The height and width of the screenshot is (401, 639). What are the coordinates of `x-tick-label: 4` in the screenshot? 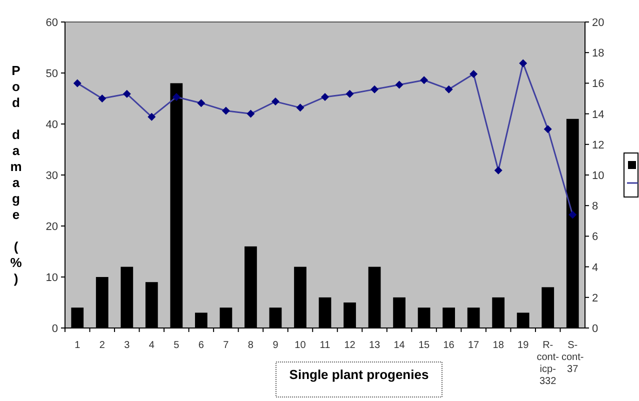 It's located at (151, 345).